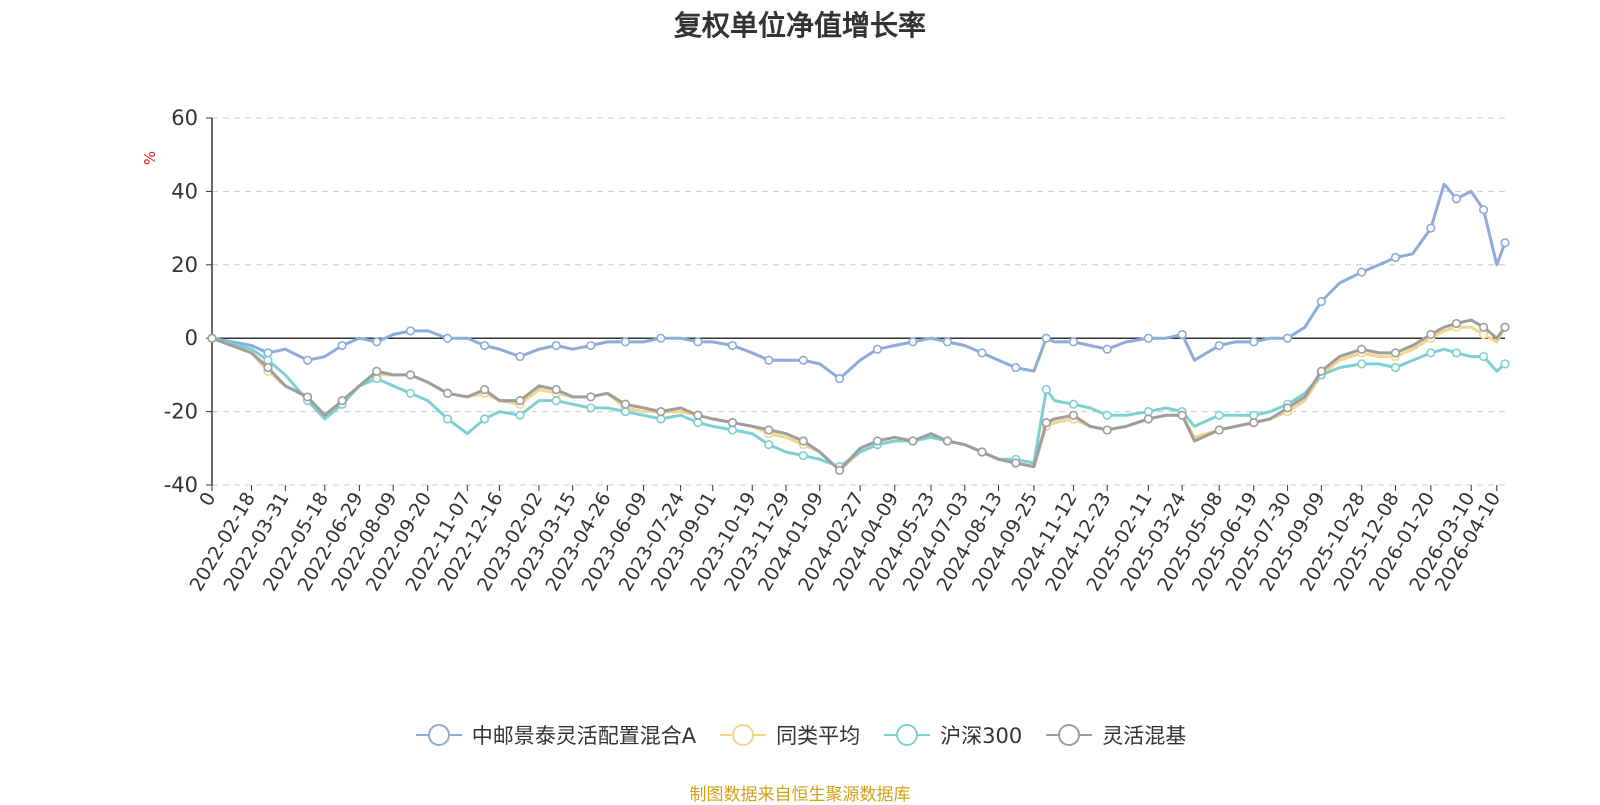 The height and width of the screenshot is (805, 1600). Describe the element at coordinates (818, 736) in the screenshot. I see `legend-label: 同类平均` at that location.